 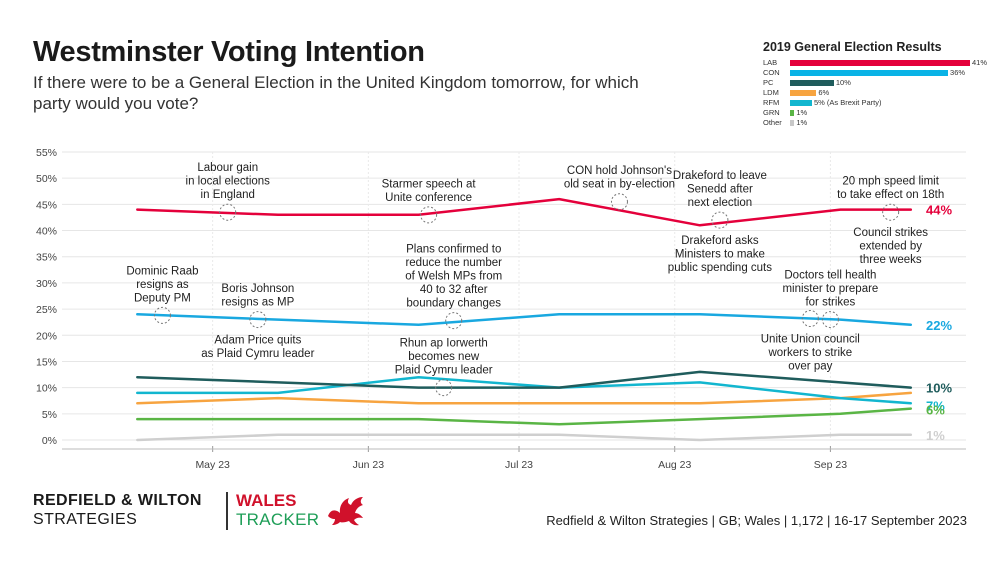 What do you see at coordinates (830, 465) in the screenshot?
I see `x-tick-label: Sep 23` at bounding box center [830, 465].